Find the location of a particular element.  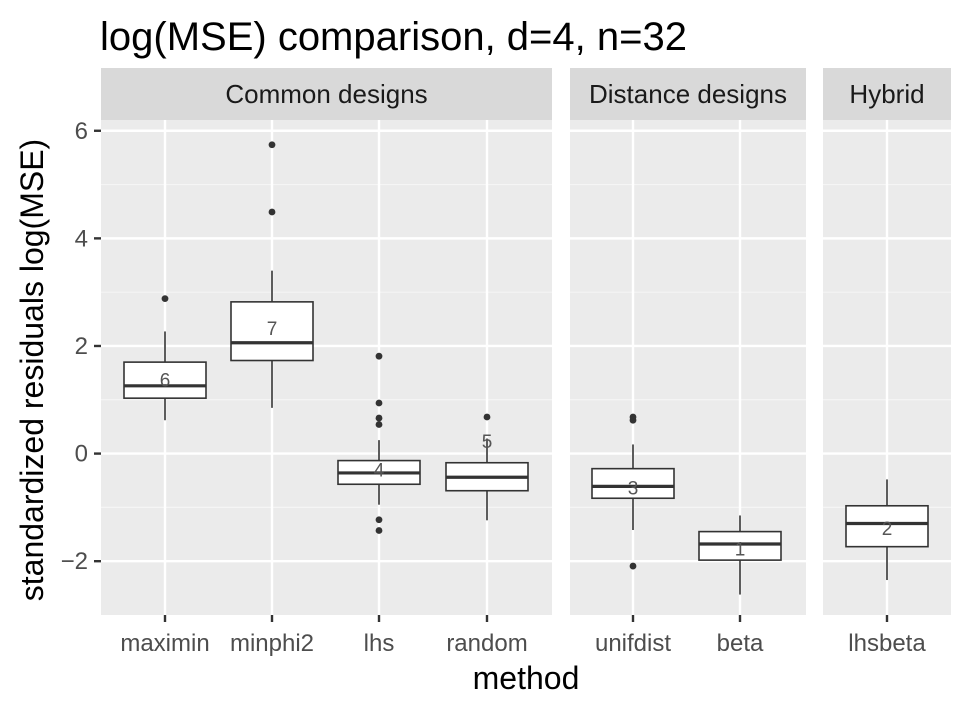

box-lhs: 4 lhs is located at coordinates (379, 504).